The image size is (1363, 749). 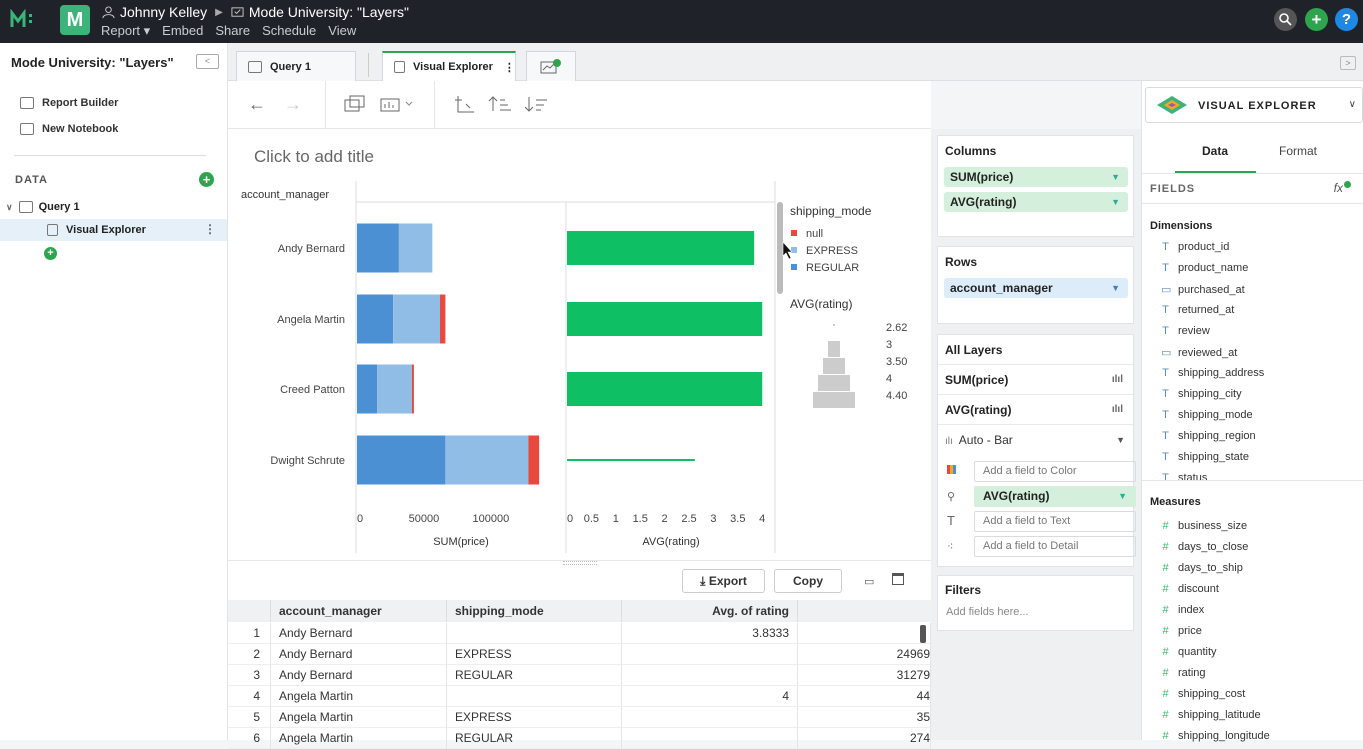 I want to click on text-field-input: Add a field to Text, so click(x=1055, y=521).